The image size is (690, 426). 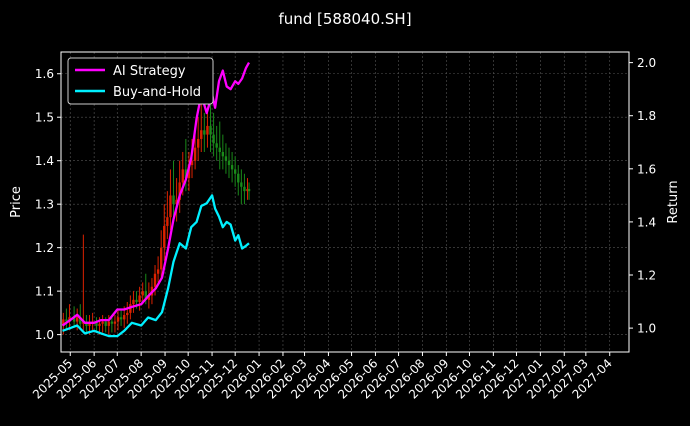 What do you see at coordinates (646, 63) in the screenshot?
I see `y-tick-label-right: 2.0` at bounding box center [646, 63].